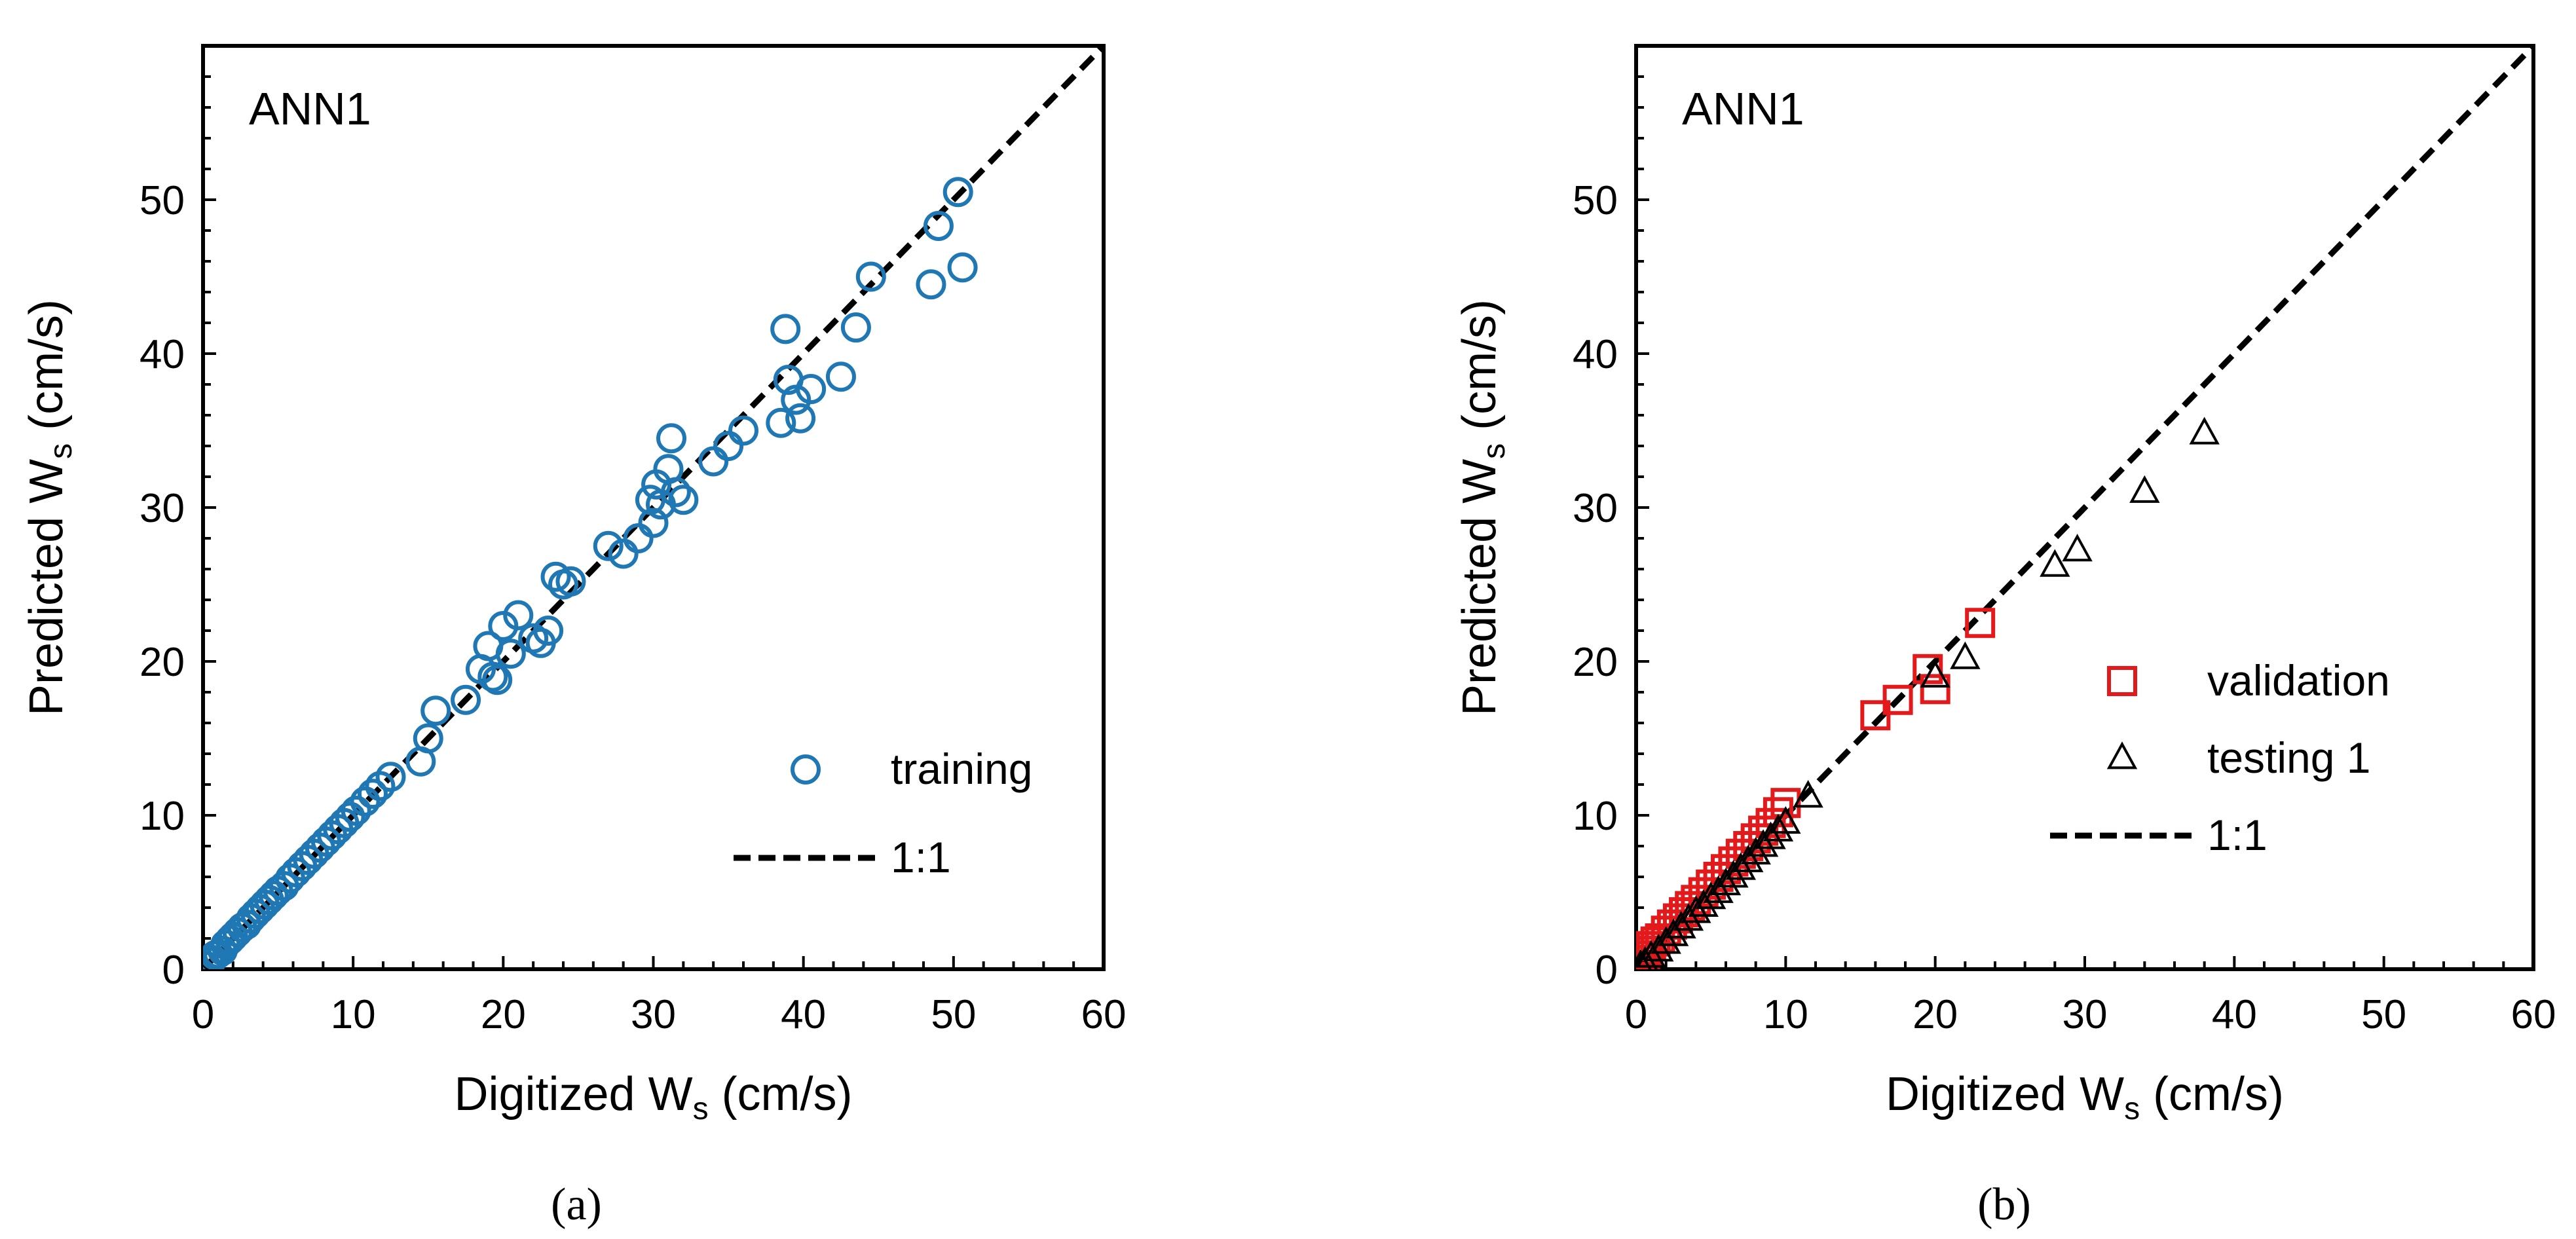 The width and height of the screenshot is (2576, 1239). I want to click on panel-caption-a: (a), so click(576, 1205).